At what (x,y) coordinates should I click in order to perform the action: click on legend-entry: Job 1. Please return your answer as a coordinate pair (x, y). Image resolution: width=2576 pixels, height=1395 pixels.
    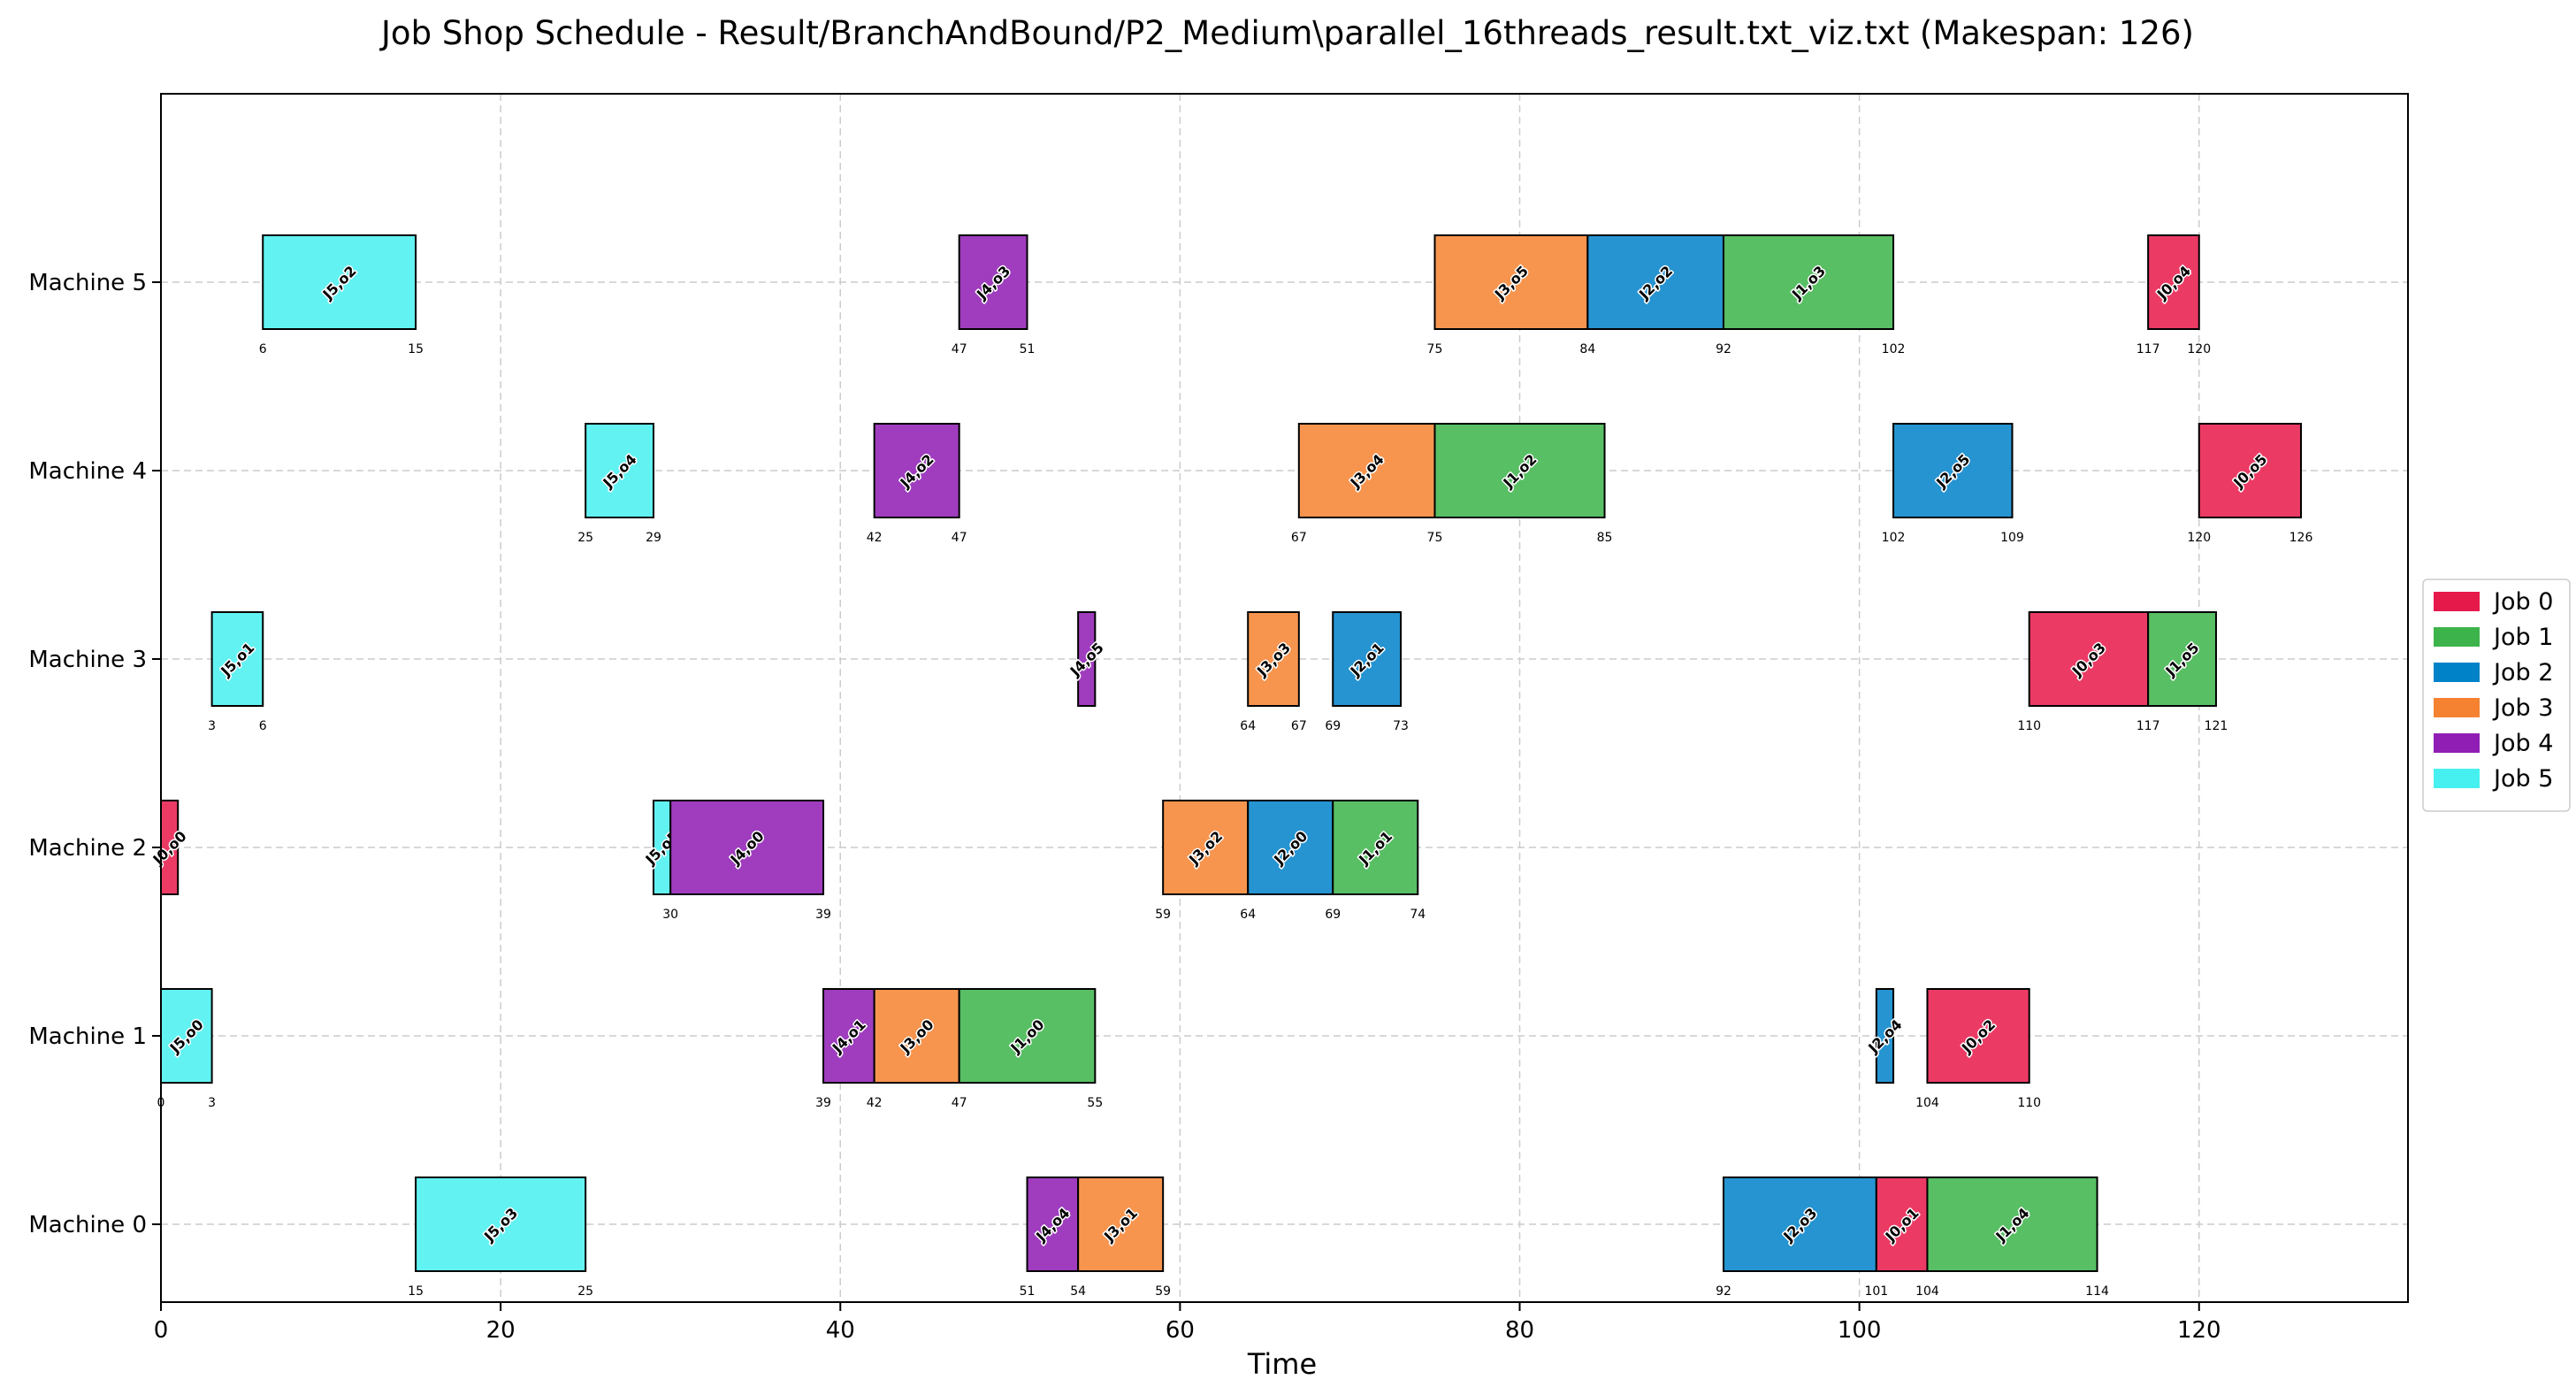
    Looking at the image, I should click on (2522, 637).